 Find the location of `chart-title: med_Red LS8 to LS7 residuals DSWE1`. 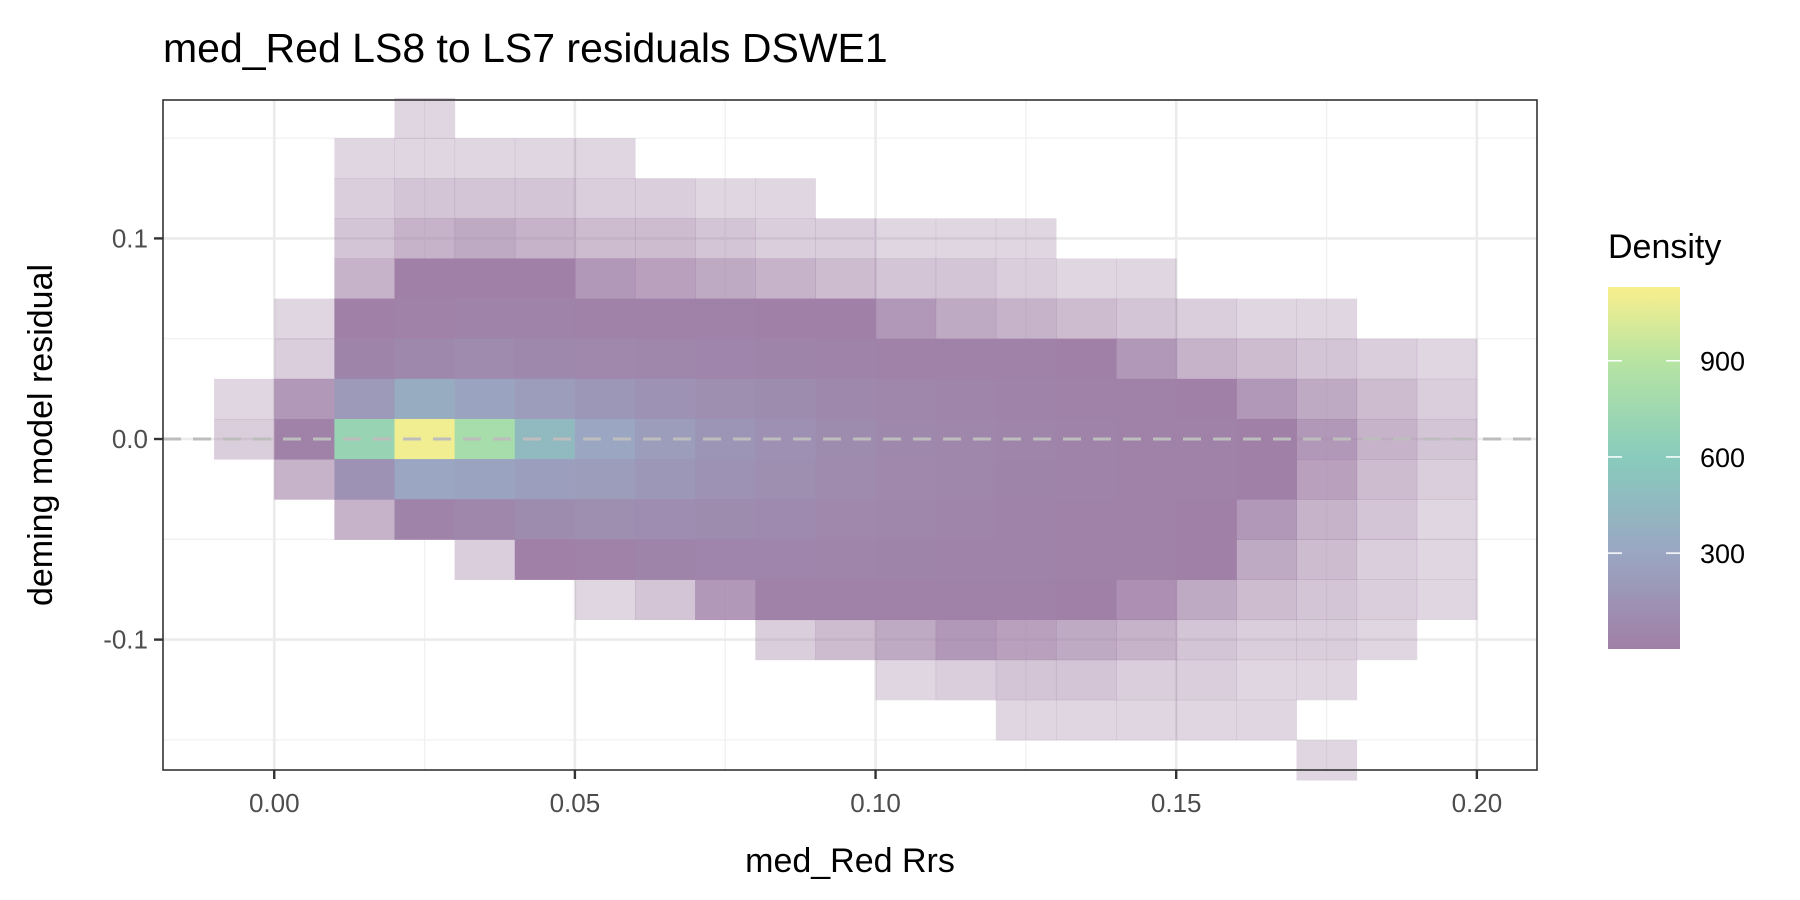

chart-title: med_Red LS8 to LS7 residuals DSWE1 is located at coordinates (525, 48).